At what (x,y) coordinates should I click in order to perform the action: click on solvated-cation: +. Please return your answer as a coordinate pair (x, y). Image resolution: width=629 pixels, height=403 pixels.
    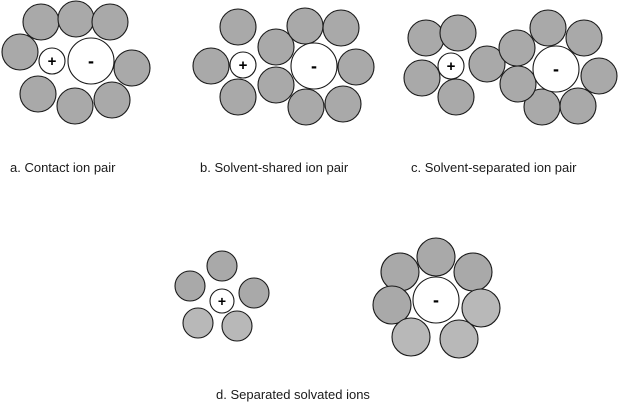
    Looking at the image, I should click on (222, 296).